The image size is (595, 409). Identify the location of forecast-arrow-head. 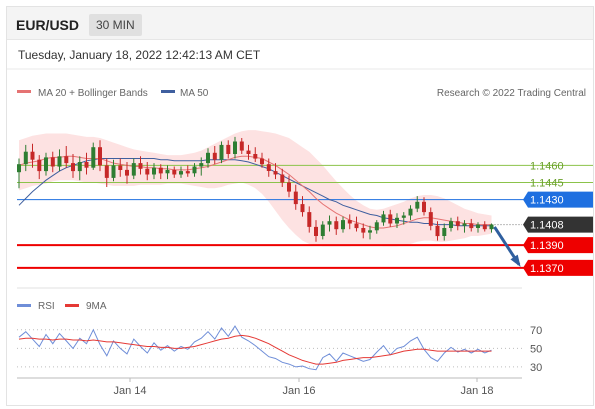
(515, 261).